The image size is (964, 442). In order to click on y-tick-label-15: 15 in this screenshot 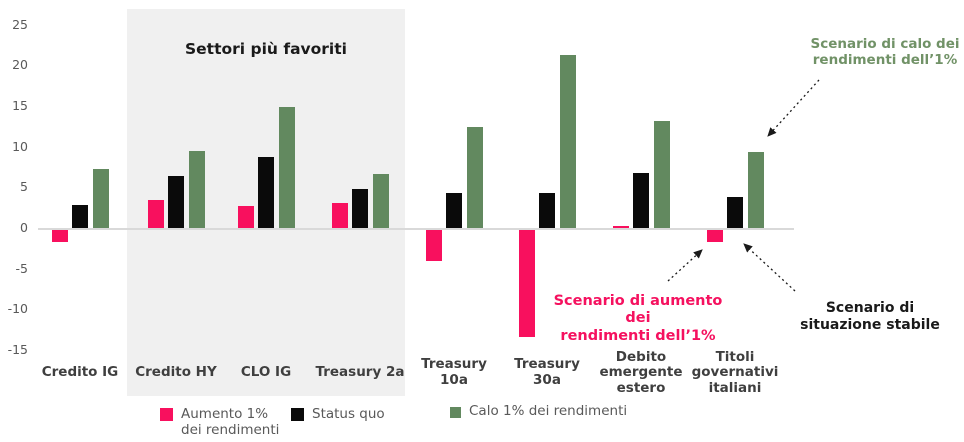, I will do `click(20, 106)`.